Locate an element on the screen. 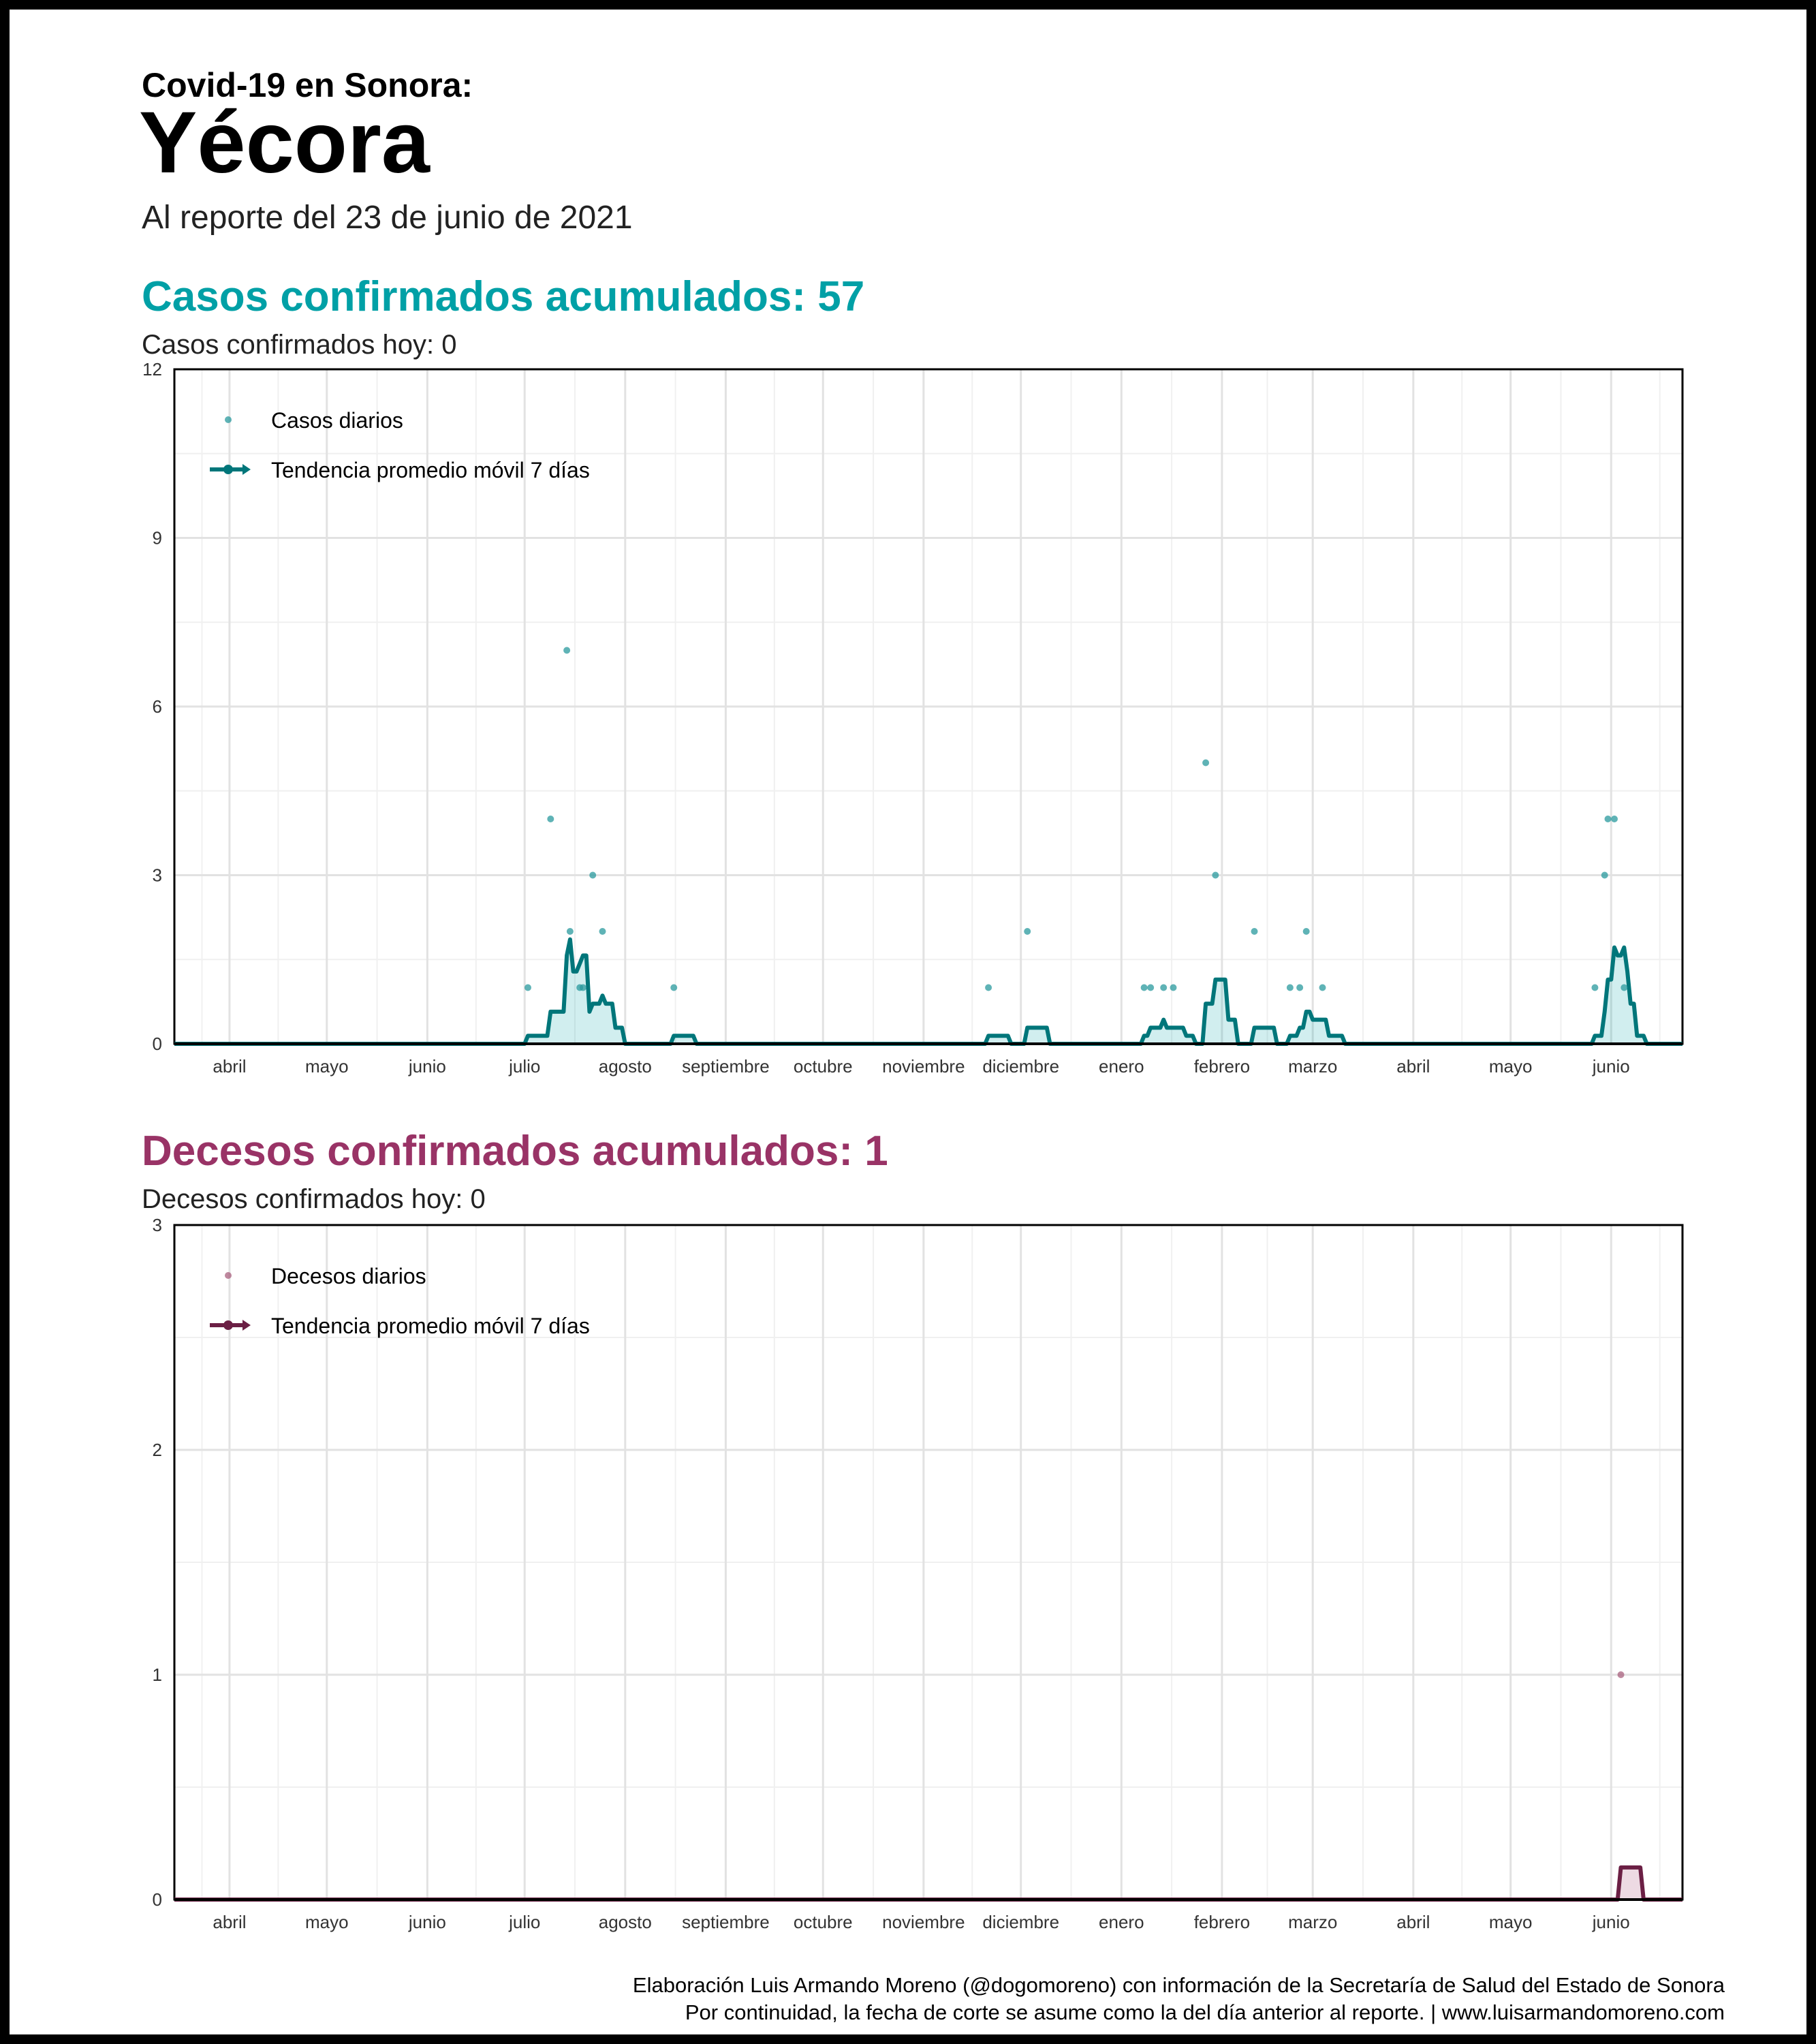 The height and width of the screenshot is (2044, 1816). cases-heading: Casos confirmados acumulados: 57 is located at coordinates (504, 296).